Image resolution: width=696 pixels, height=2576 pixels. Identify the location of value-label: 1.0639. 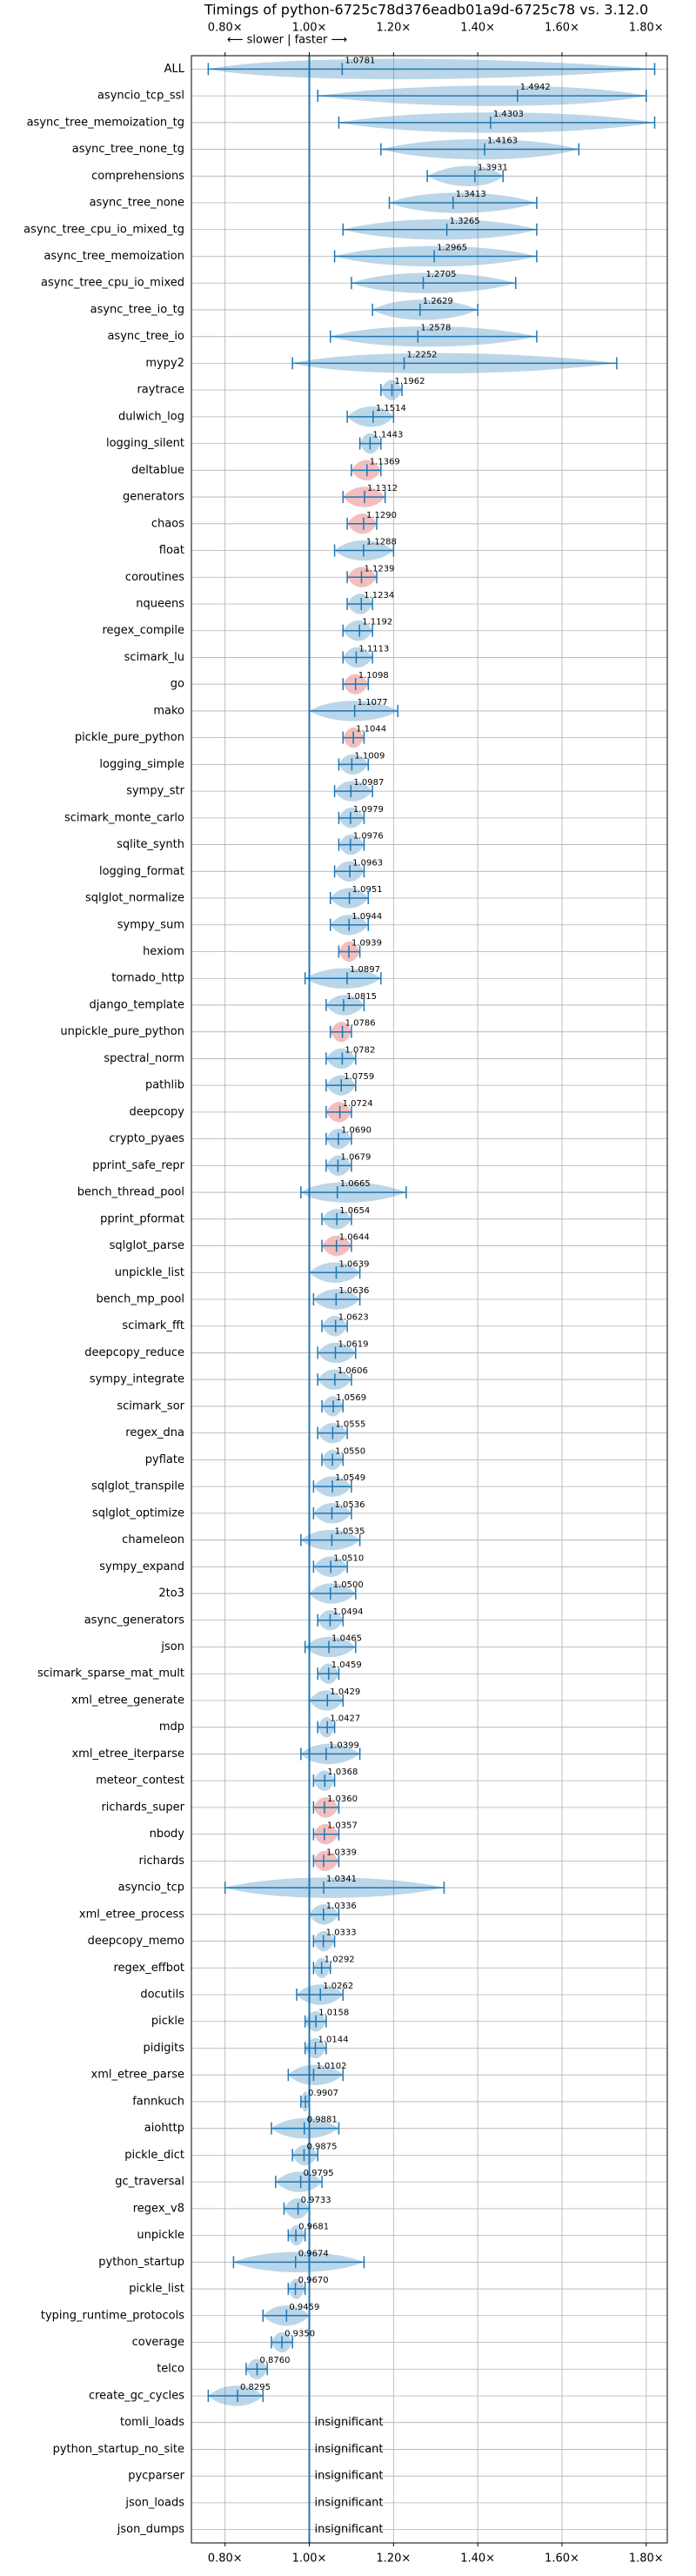
(353, 1264).